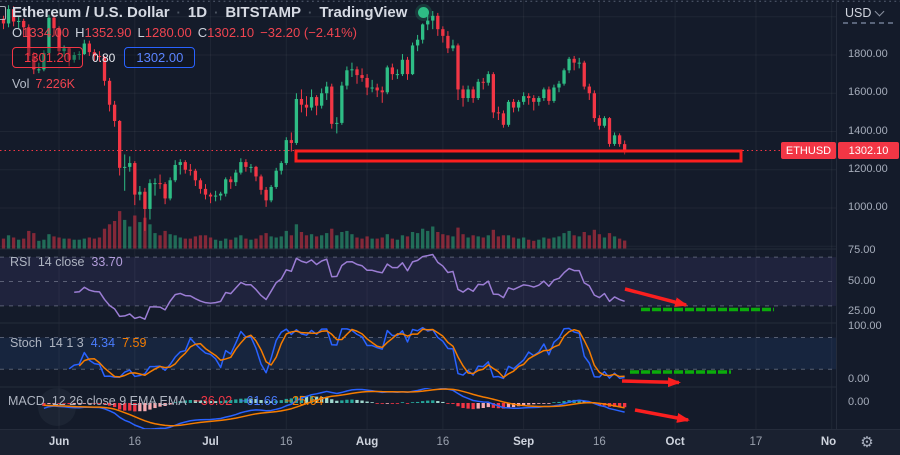  What do you see at coordinates (879, 11) in the screenshot?
I see `chevron-down-icon` at bounding box center [879, 11].